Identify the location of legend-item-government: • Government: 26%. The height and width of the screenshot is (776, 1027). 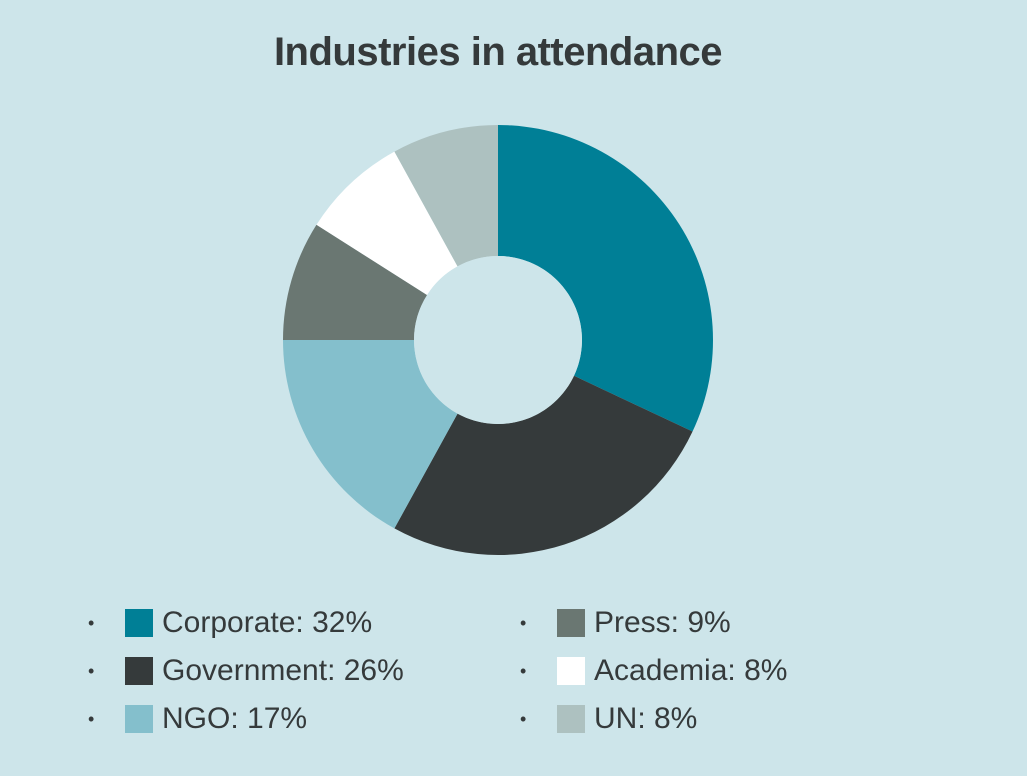
(304, 671).